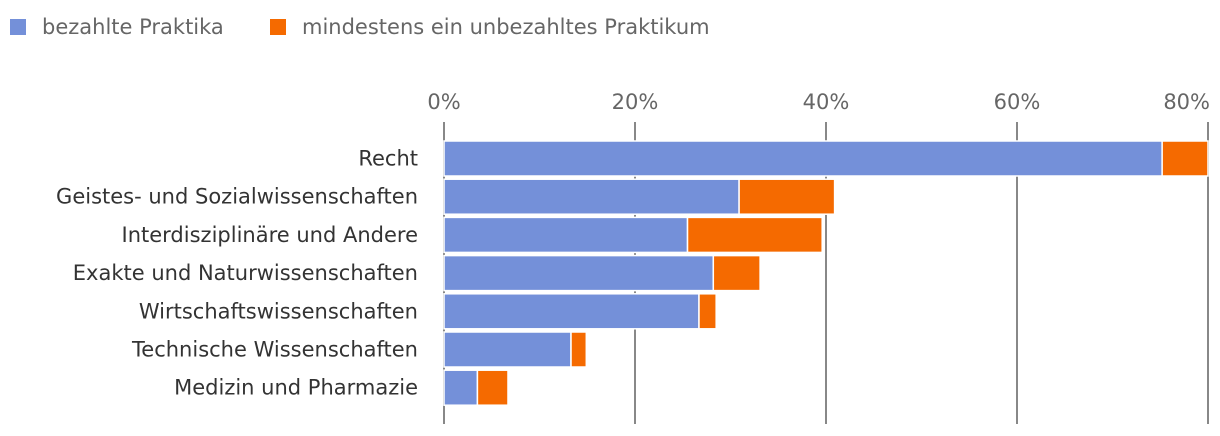  I want to click on x-tick-label-20: 20%, so click(635, 102).